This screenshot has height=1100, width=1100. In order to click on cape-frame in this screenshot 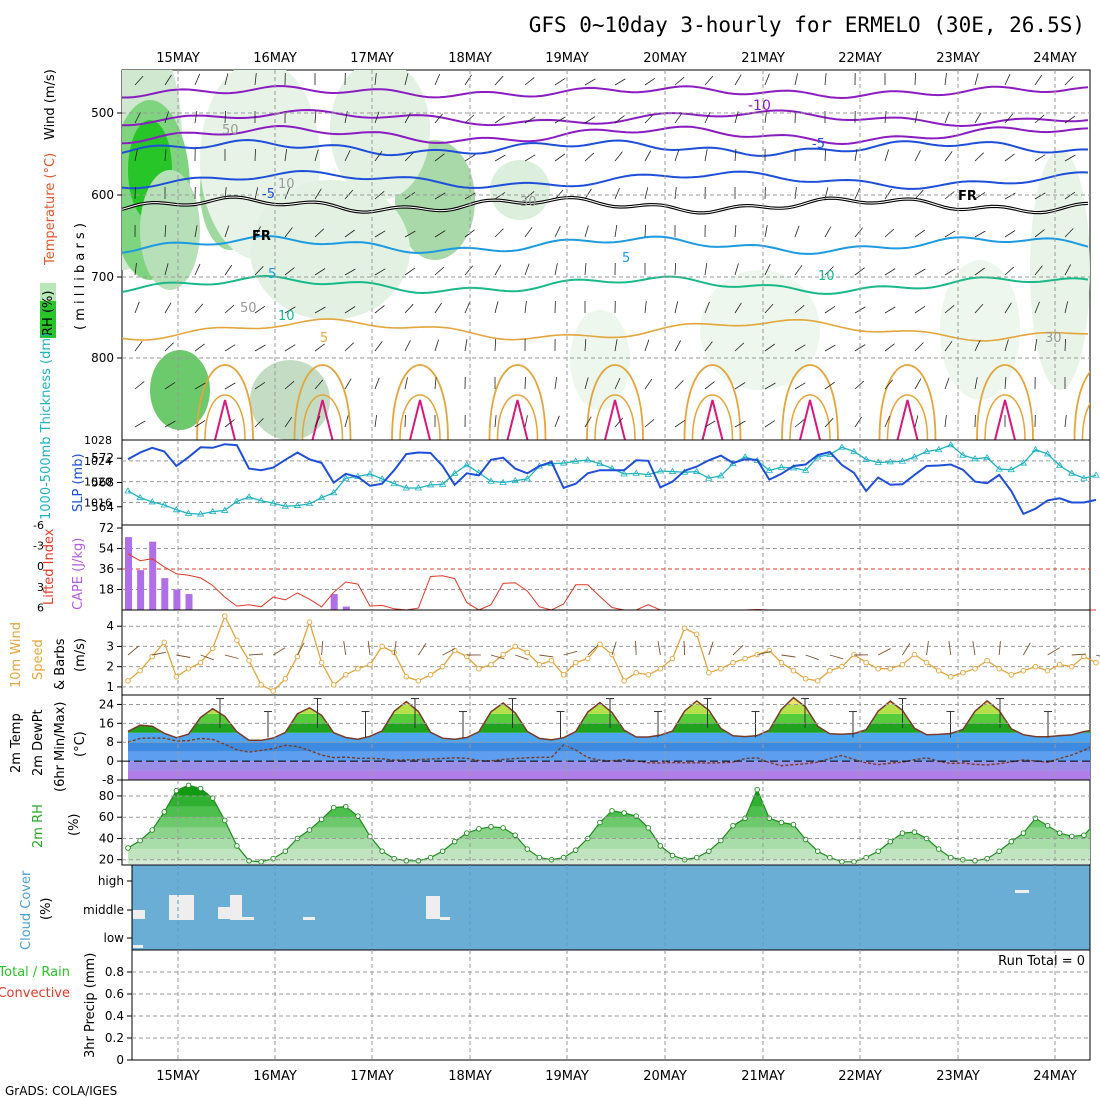, I will do `click(606, 567)`.